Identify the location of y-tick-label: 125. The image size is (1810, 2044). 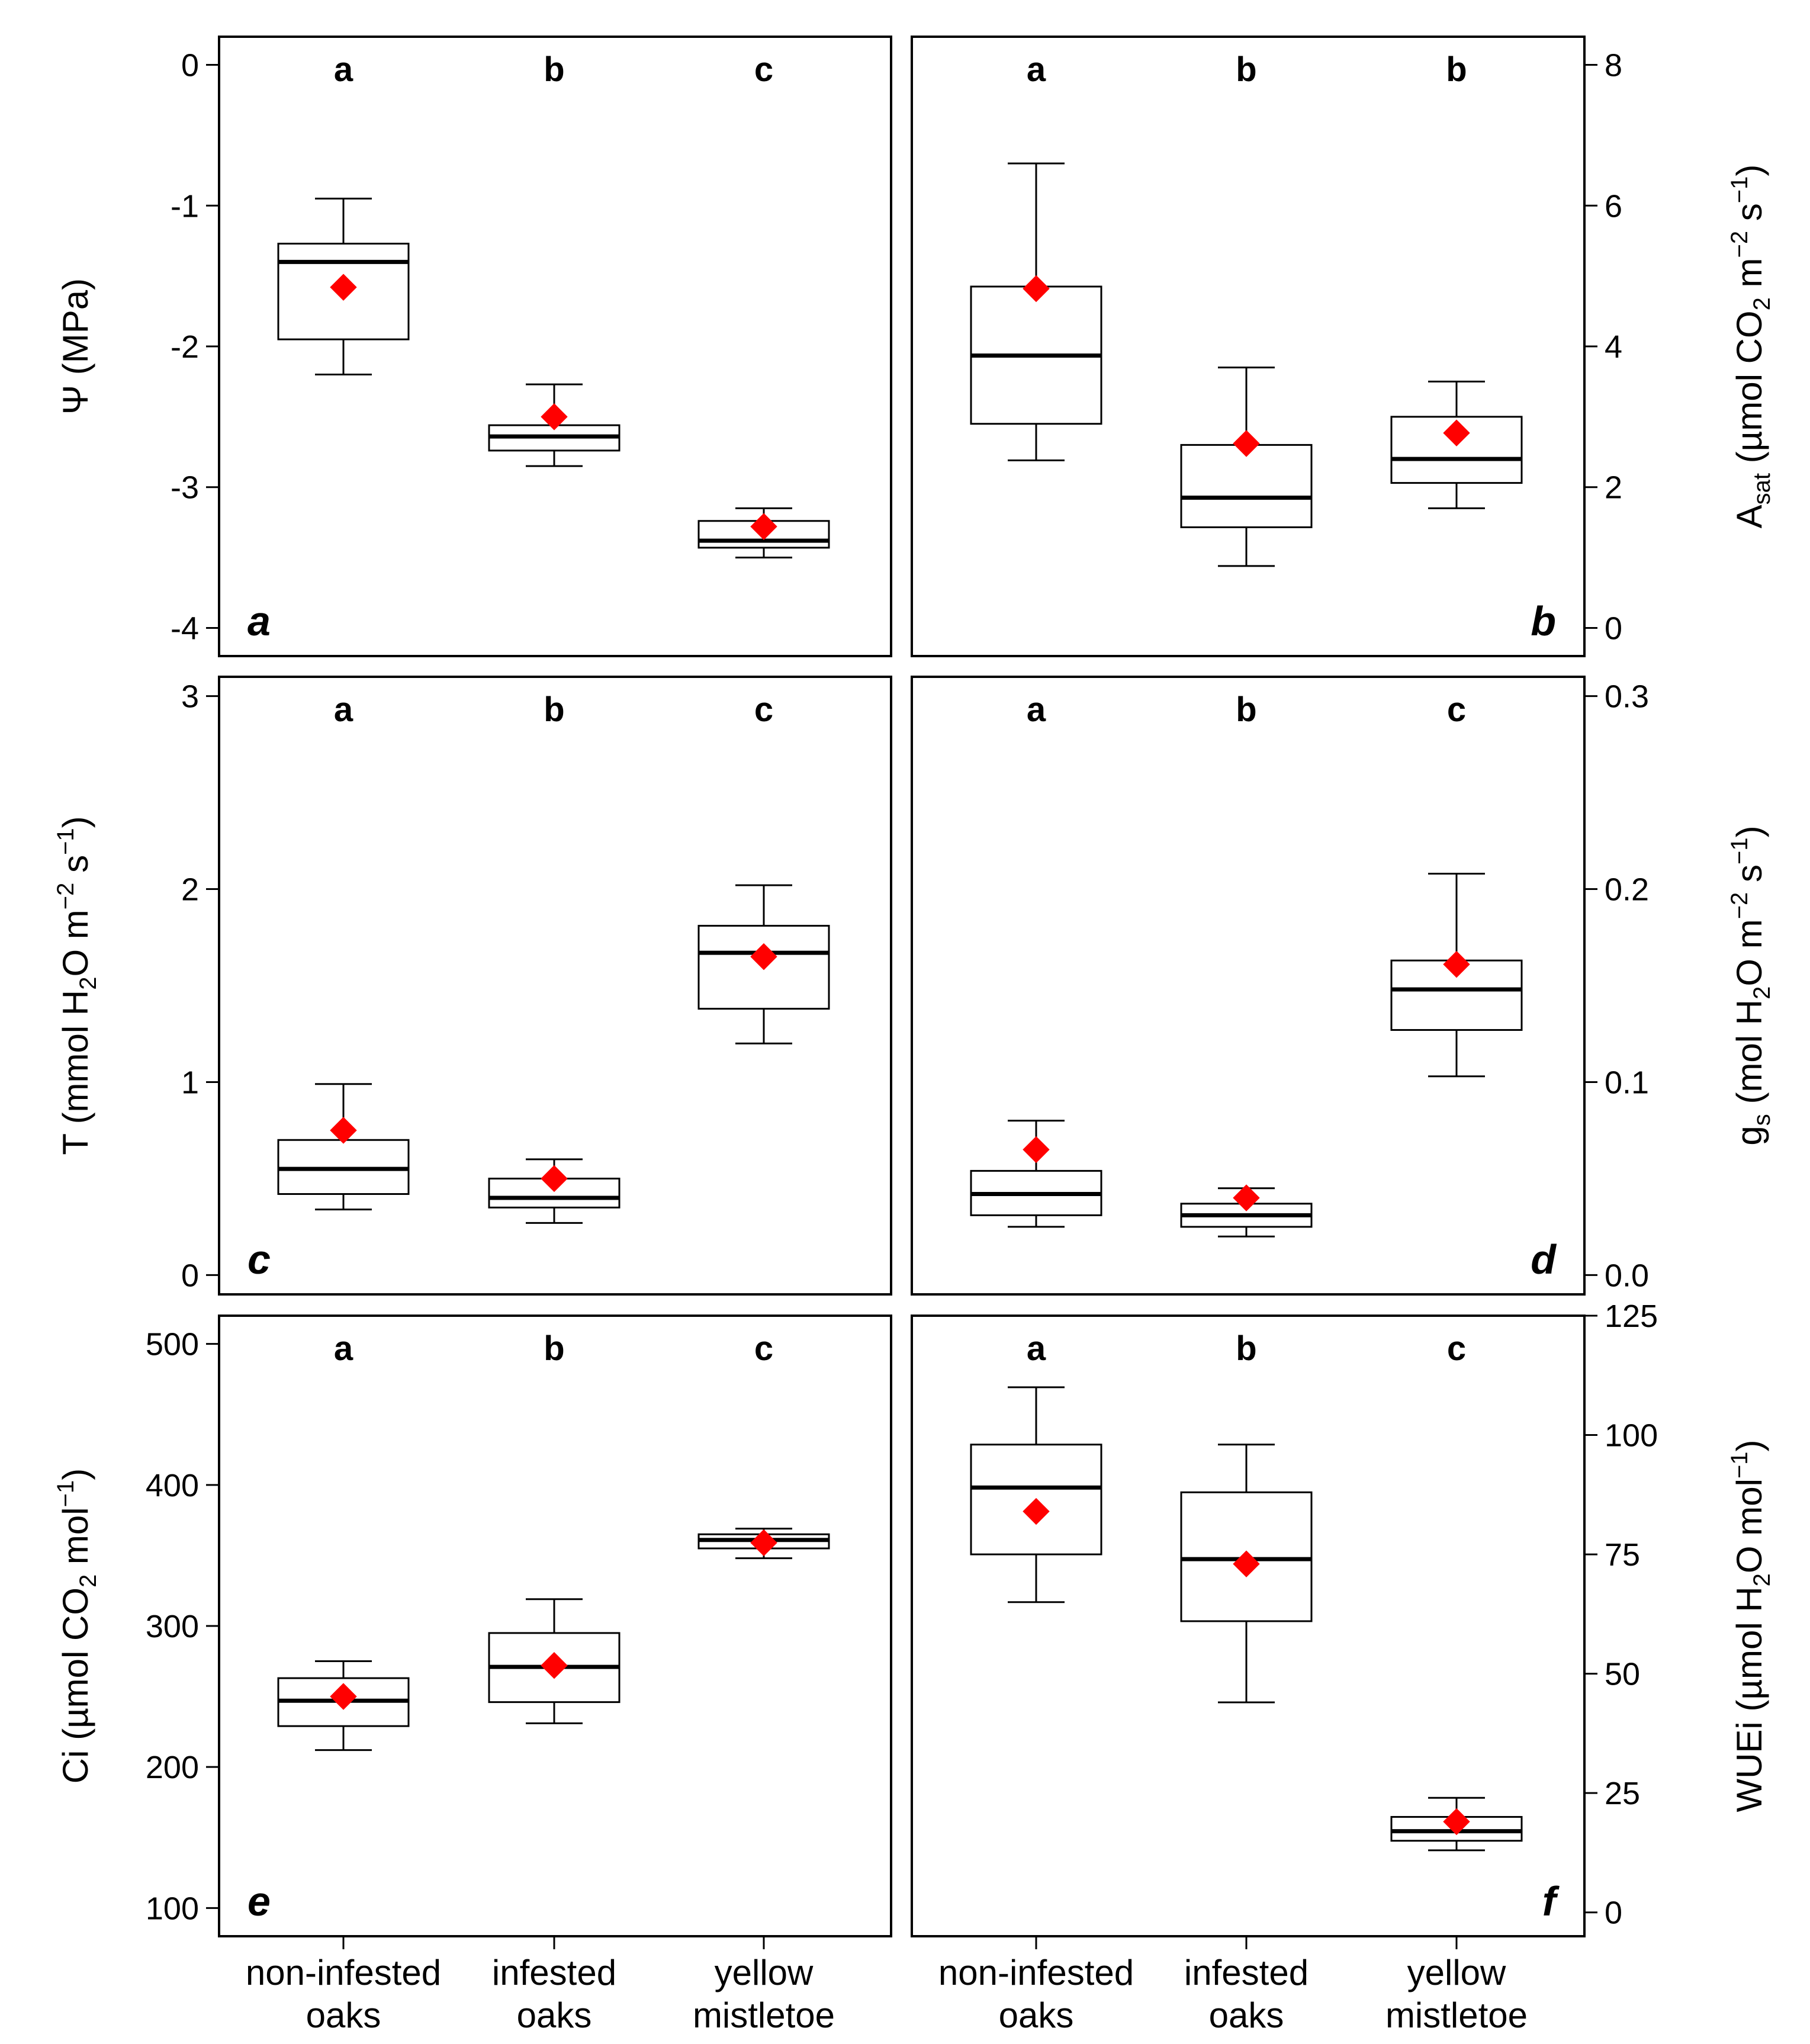
(1631, 1317).